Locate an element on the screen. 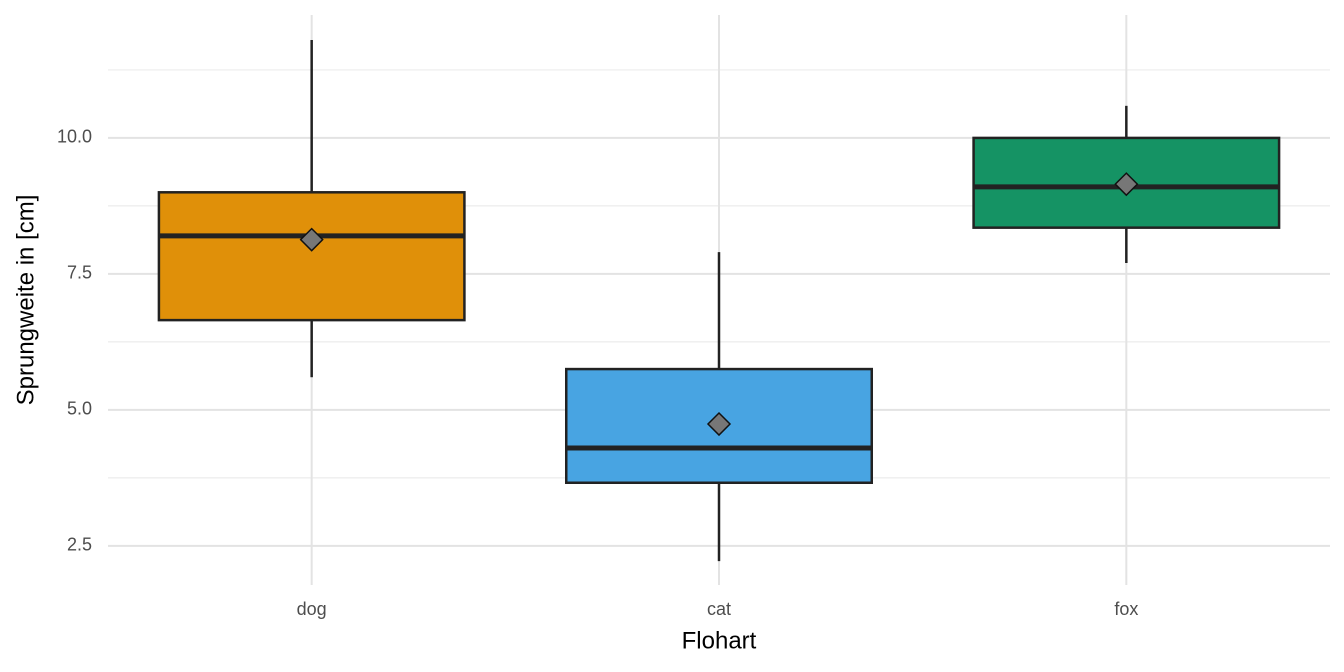 This screenshot has width=1344, height=672. x-axis-title: Flohart is located at coordinates (719, 640).